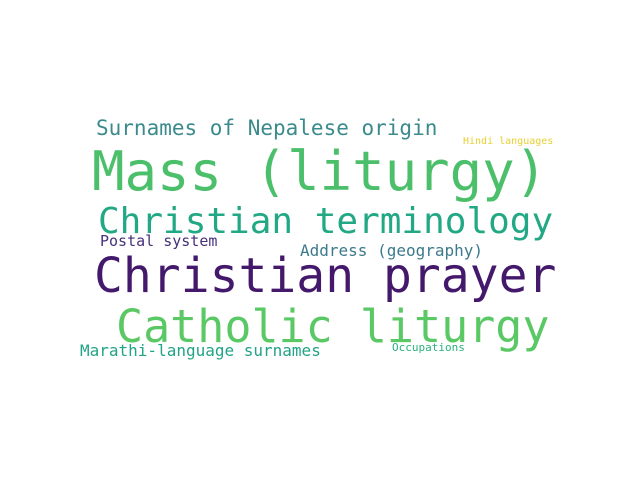  I want to click on word-mass-liturgy: Mass (liturgy), so click(320, 171).